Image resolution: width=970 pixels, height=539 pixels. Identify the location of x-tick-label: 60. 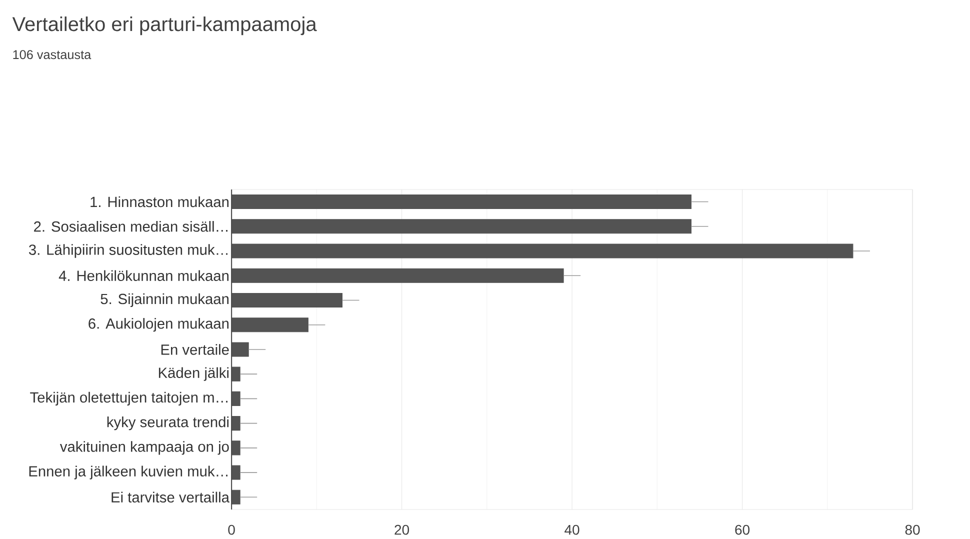
(742, 529).